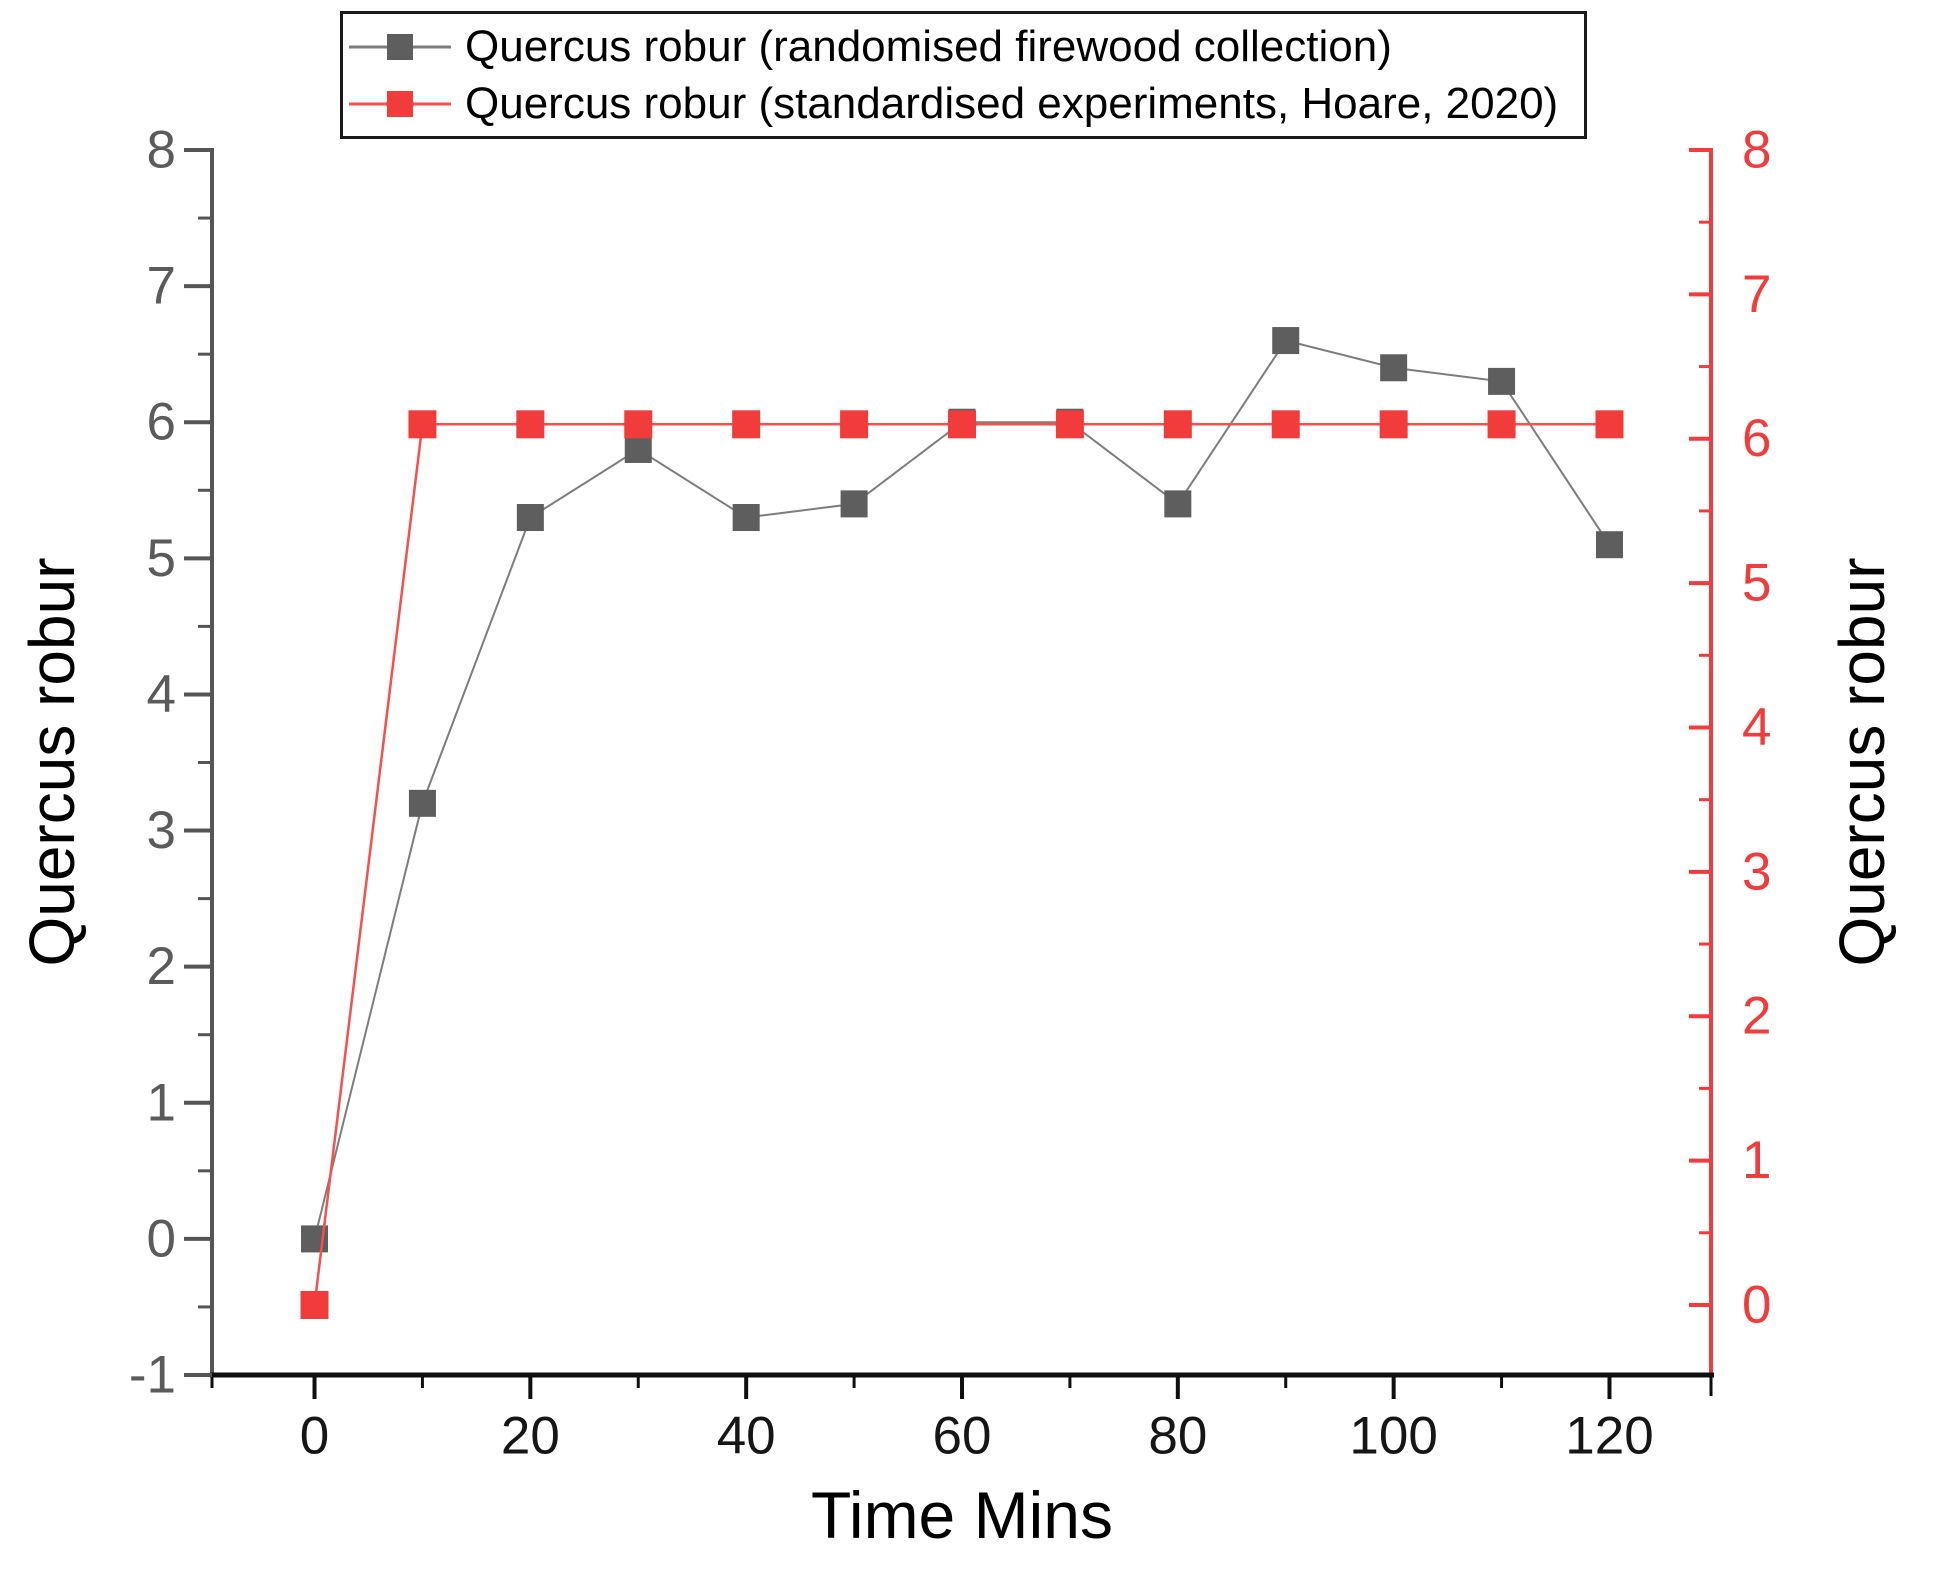  I want to click on red-series-symbol, so click(400, 104).